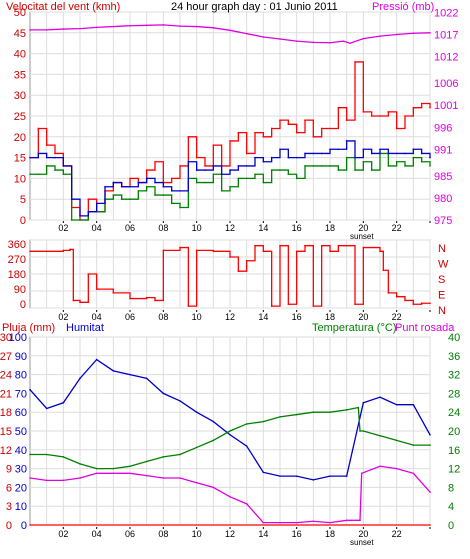 Image resolution: width=470 pixels, height=559 pixels. Describe the element at coordinates (20, 13) in the screenshot. I see `y-tick-label: 50` at that location.